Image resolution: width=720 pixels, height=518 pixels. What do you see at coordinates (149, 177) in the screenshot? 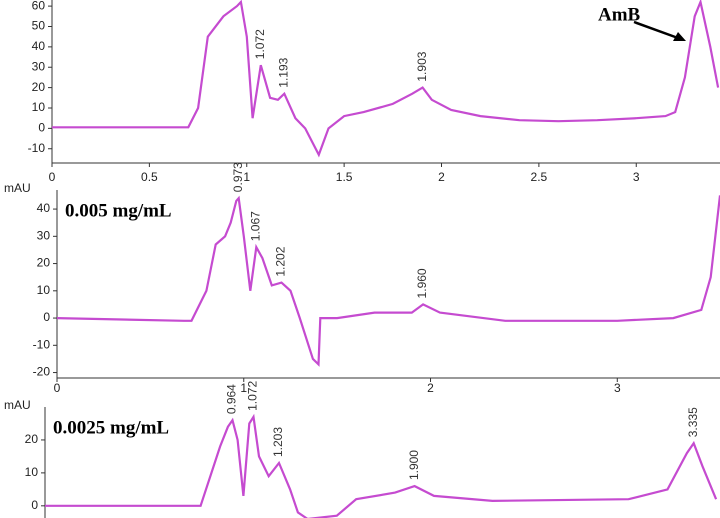
I see `x-tick-label: 0.5` at bounding box center [149, 177].